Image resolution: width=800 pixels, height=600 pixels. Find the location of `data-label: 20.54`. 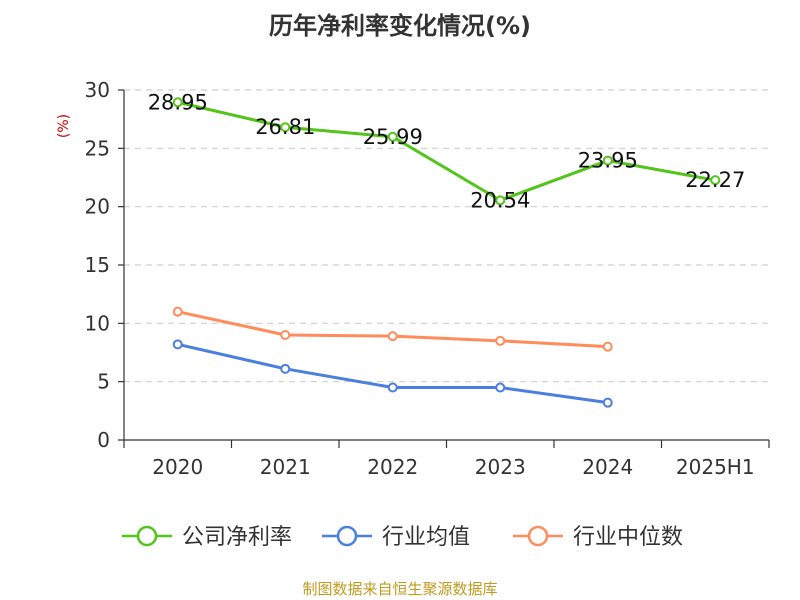

data-label: 20.54 is located at coordinates (500, 200).